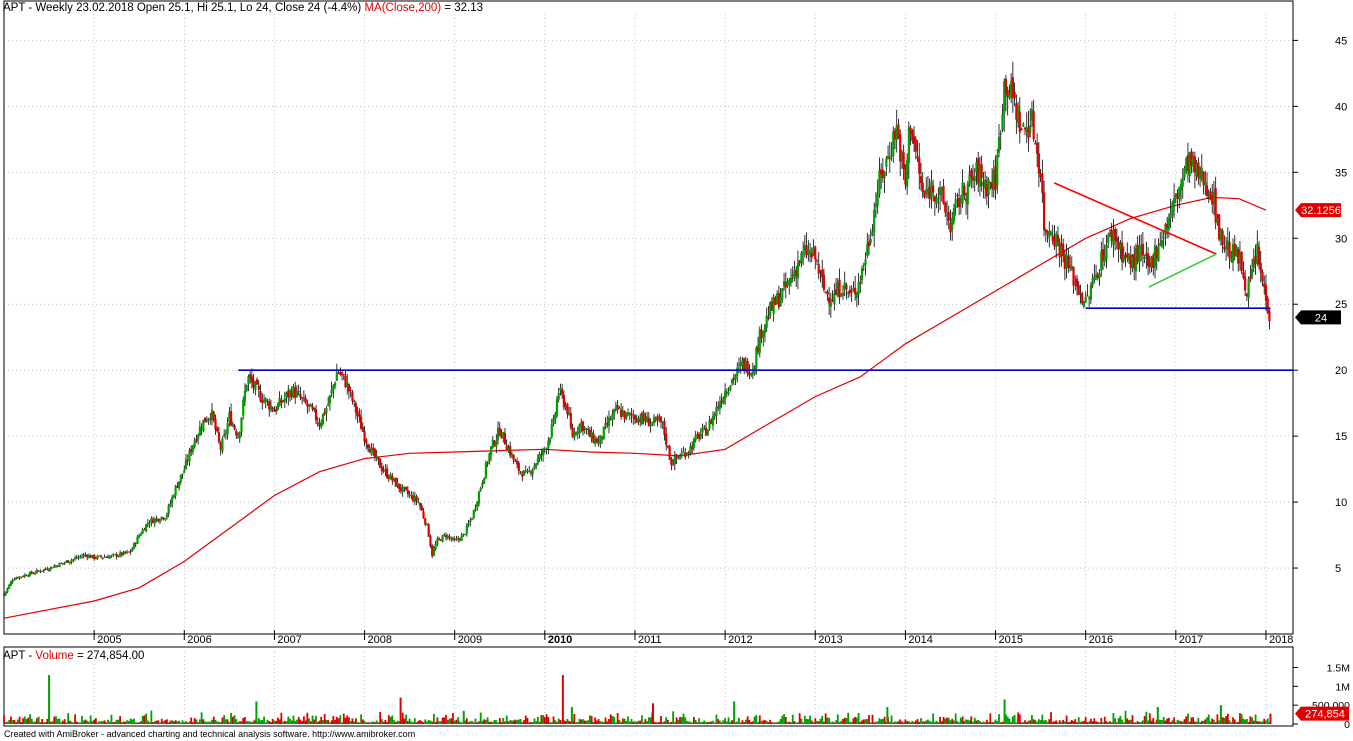 The width and height of the screenshot is (1353, 741). What do you see at coordinates (14, 8) in the screenshot?
I see `symbol-label: APT` at bounding box center [14, 8].